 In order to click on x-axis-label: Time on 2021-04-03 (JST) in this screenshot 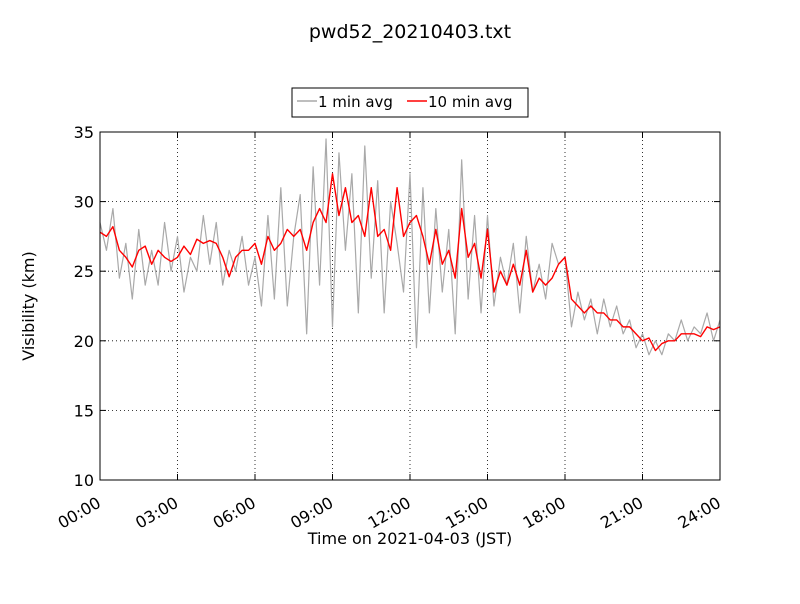, I will do `click(409, 538)`.